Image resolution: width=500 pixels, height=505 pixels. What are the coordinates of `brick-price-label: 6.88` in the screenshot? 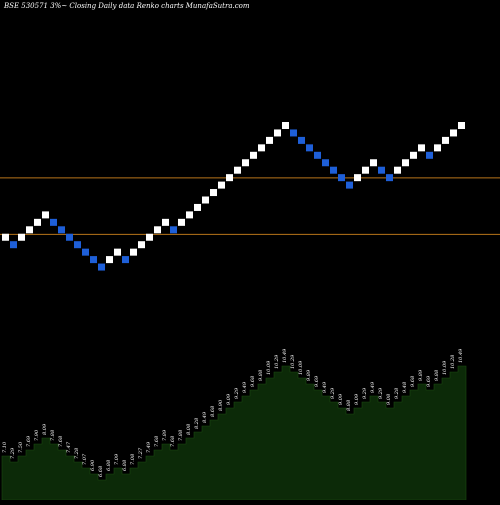 It's located at (109, 465).